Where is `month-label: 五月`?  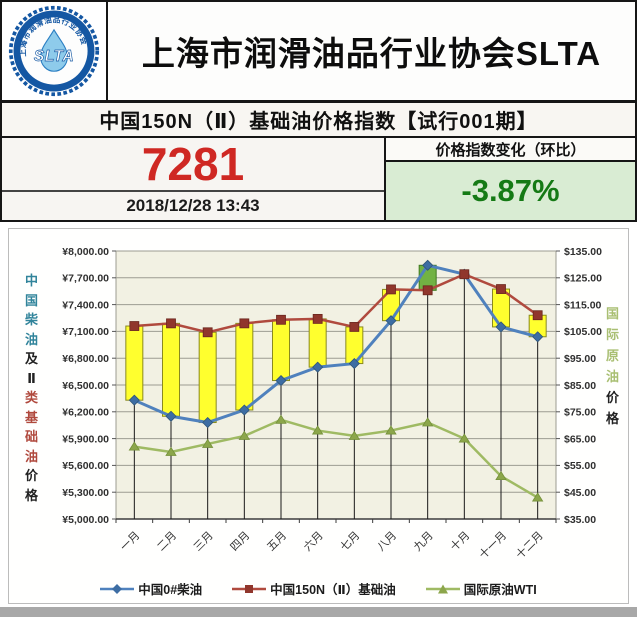
month-label: 五月 is located at coordinates (277, 542).